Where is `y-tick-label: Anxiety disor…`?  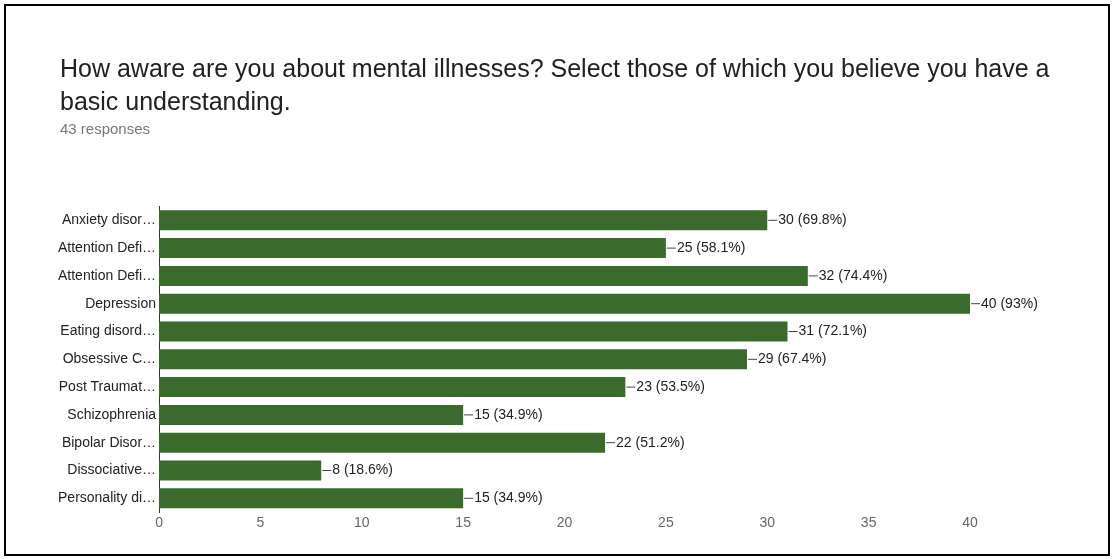 y-tick-label: Anxiety disor… is located at coordinates (109, 219).